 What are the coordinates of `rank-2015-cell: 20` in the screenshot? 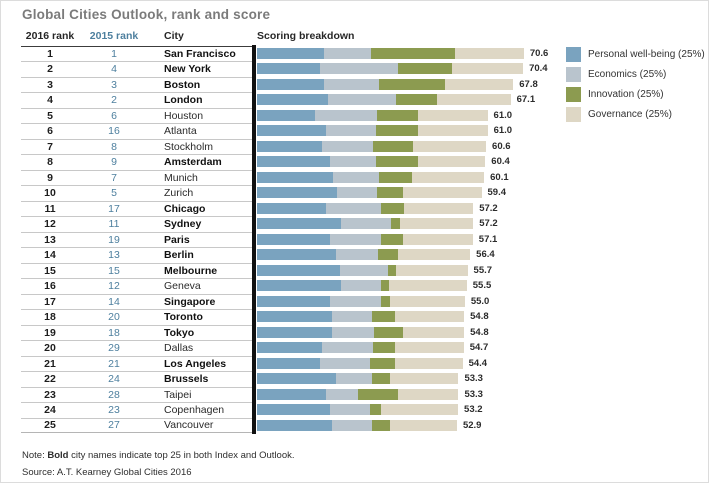 It's located at (114, 317).